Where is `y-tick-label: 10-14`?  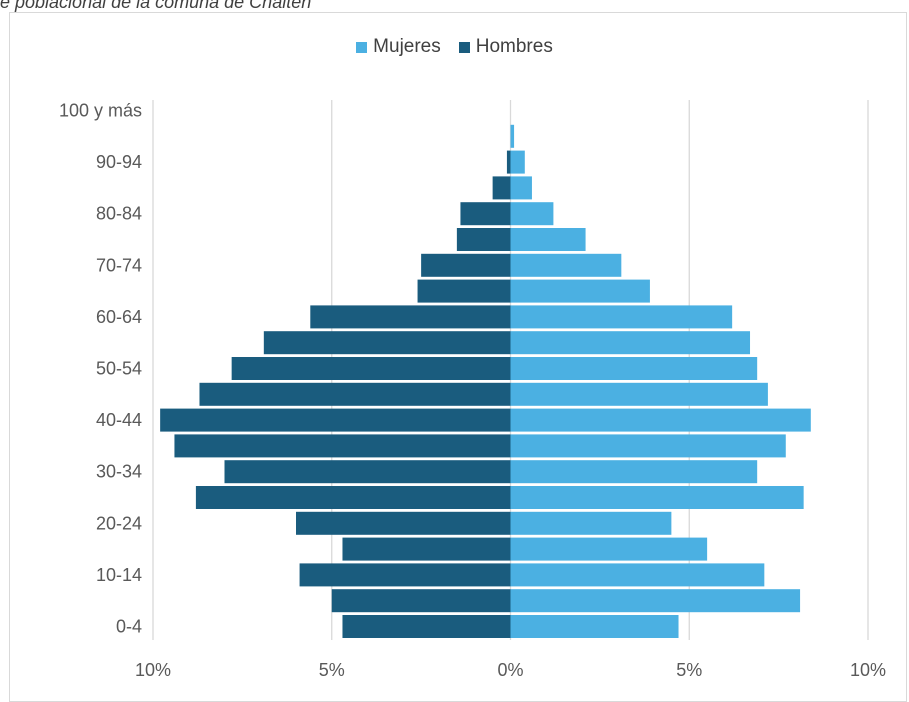
y-tick-label: 10-14 is located at coordinates (119, 575).